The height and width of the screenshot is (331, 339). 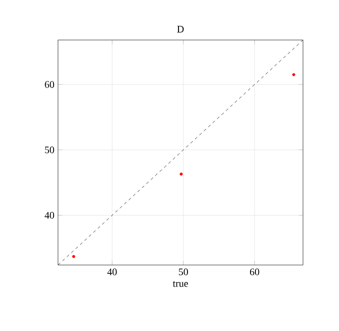 I want to click on chart-title: D, so click(x=180, y=29).